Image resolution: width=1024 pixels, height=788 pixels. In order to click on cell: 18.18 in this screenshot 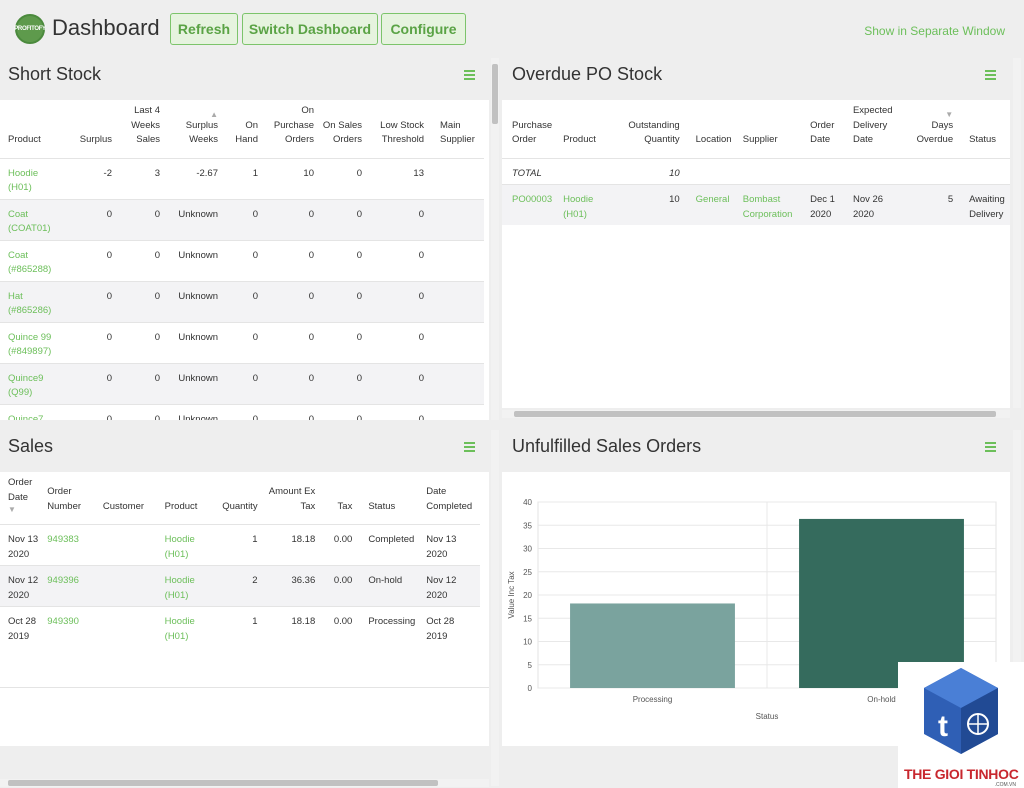, I will do `click(290, 626)`.